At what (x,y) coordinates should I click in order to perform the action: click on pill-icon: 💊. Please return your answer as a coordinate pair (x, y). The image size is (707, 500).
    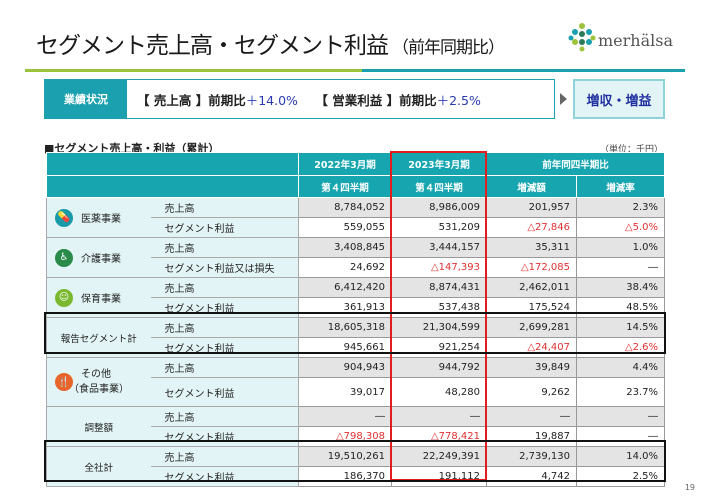
    Looking at the image, I should click on (64, 217).